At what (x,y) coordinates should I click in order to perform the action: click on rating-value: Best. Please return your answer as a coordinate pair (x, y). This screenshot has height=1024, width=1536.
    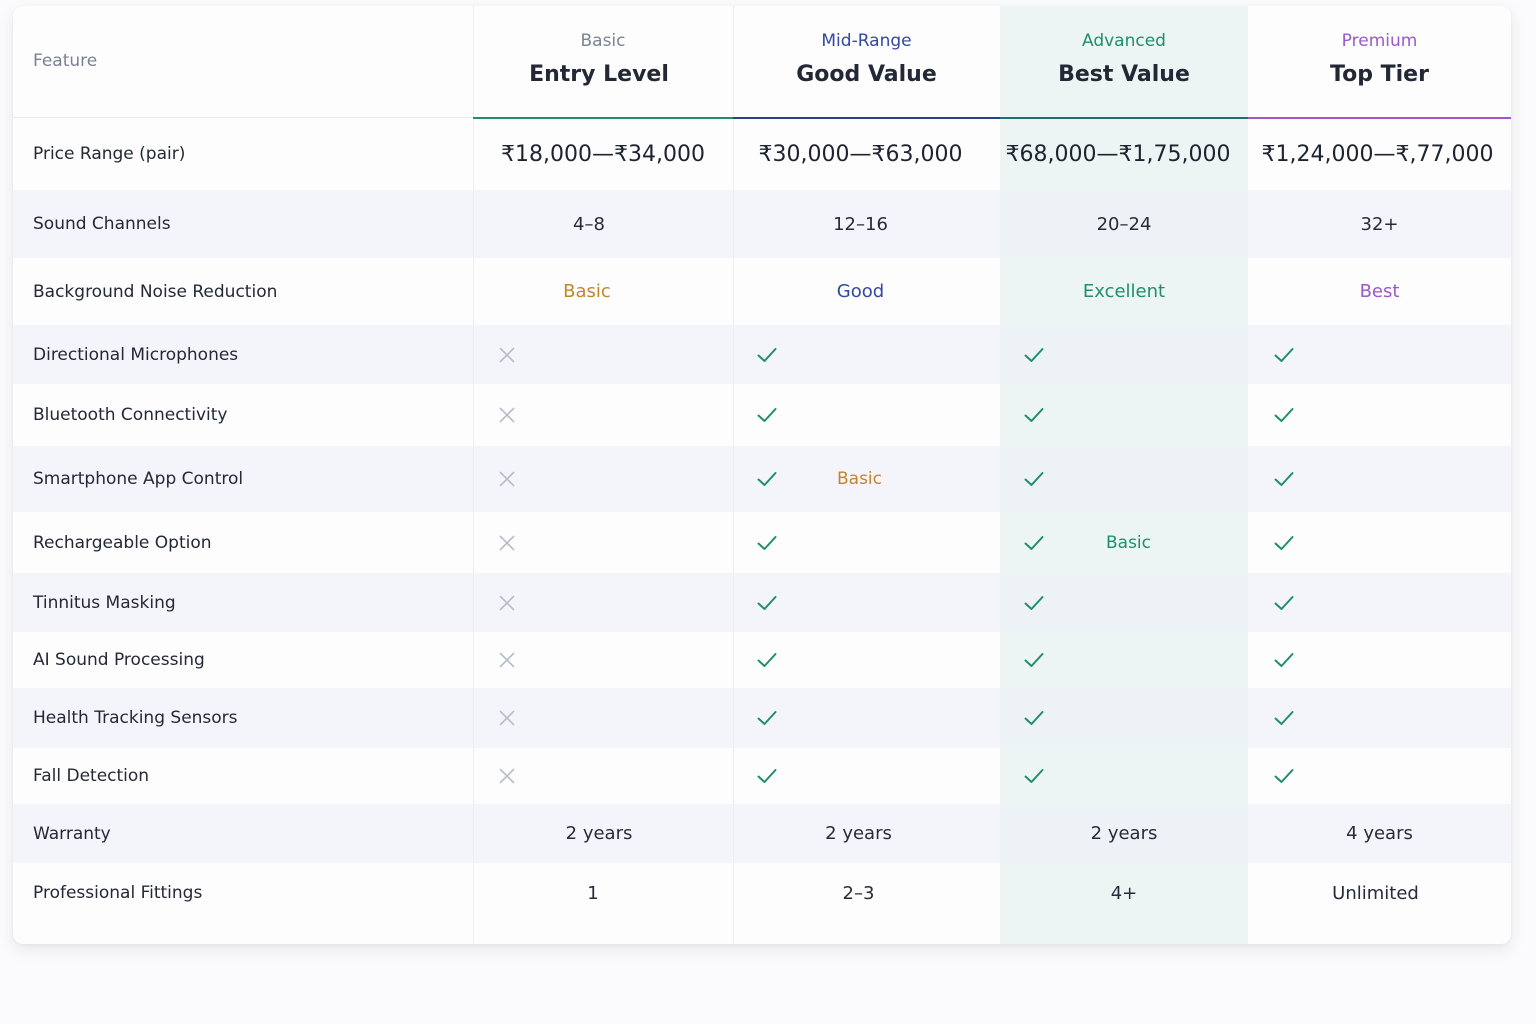
    Looking at the image, I should click on (1379, 291).